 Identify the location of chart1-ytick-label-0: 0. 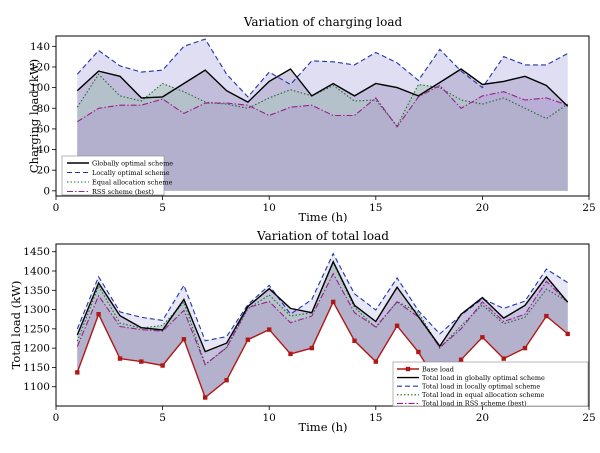
(46, 191).